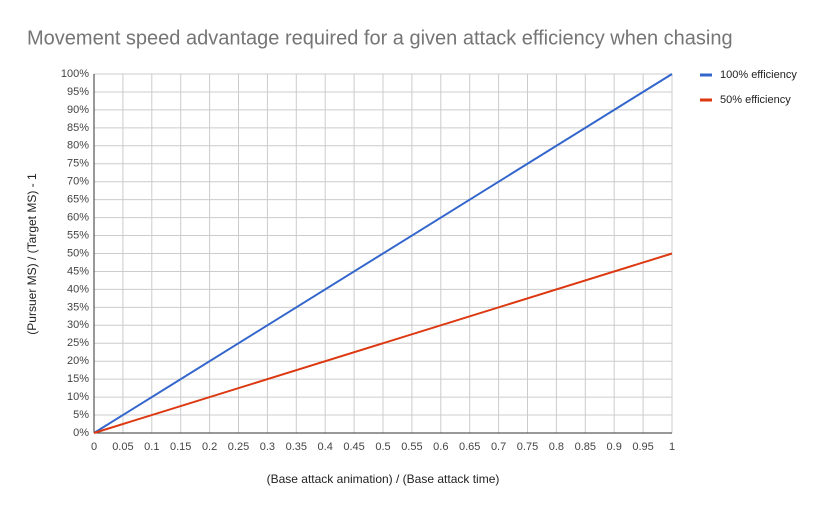 The height and width of the screenshot is (513, 830). What do you see at coordinates (585, 447) in the screenshot?
I see `x-tick-label: 0.85` at bounding box center [585, 447].